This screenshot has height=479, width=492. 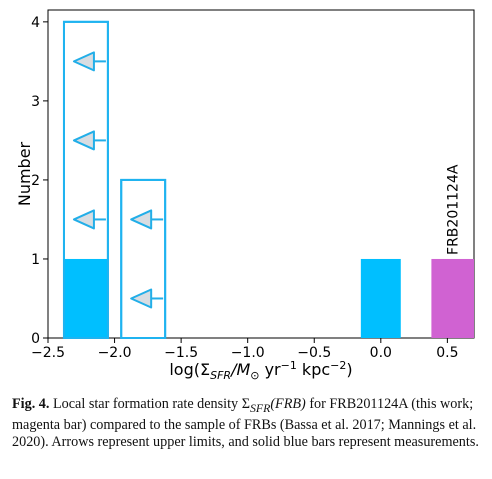 I want to click on x-tick-label: −0.5, so click(x=314, y=353).